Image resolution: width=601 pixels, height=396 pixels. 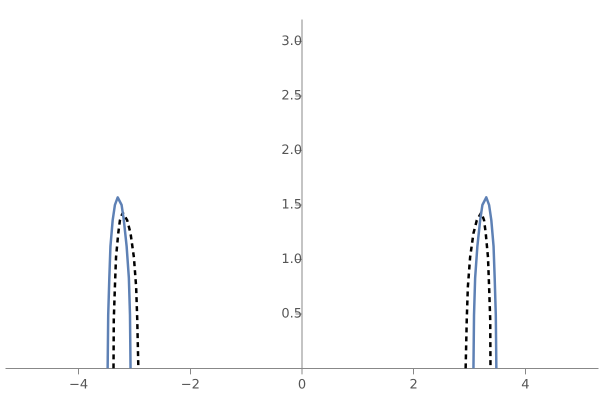 I want to click on y-tick-label: 3.0, so click(x=291, y=41).